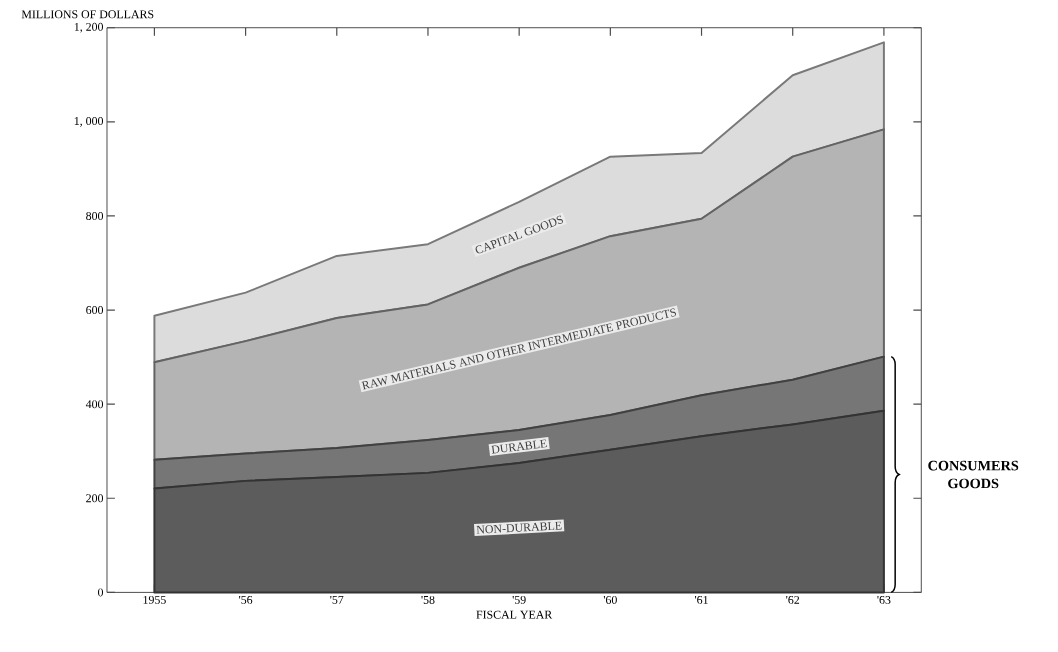  Describe the element at coordinates (89, 122) in the screenshot. I see `y-tick-label: 1, 000` at that location.